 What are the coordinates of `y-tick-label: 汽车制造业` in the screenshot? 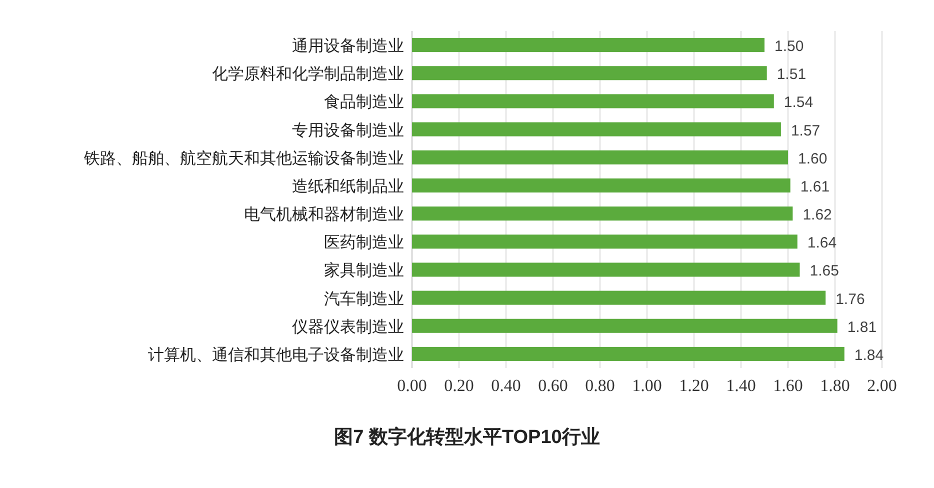 It's located at (364, 299).